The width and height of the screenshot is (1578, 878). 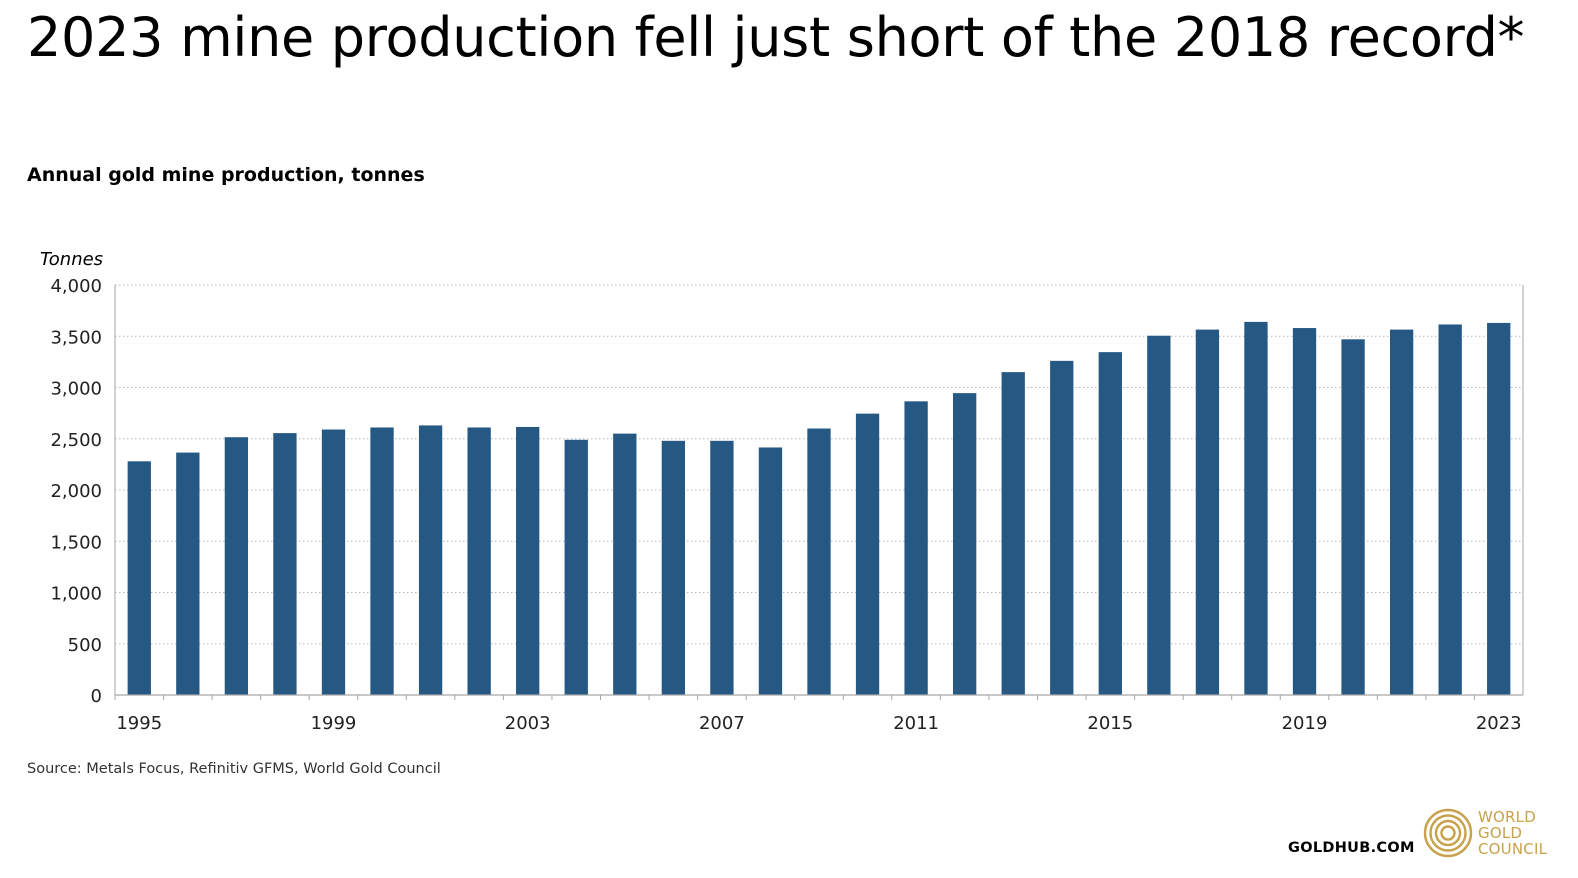 What do you see at coordinates (285, 564) in the screenshot?
I see `bar-1998` at bounding box center [285, 564].